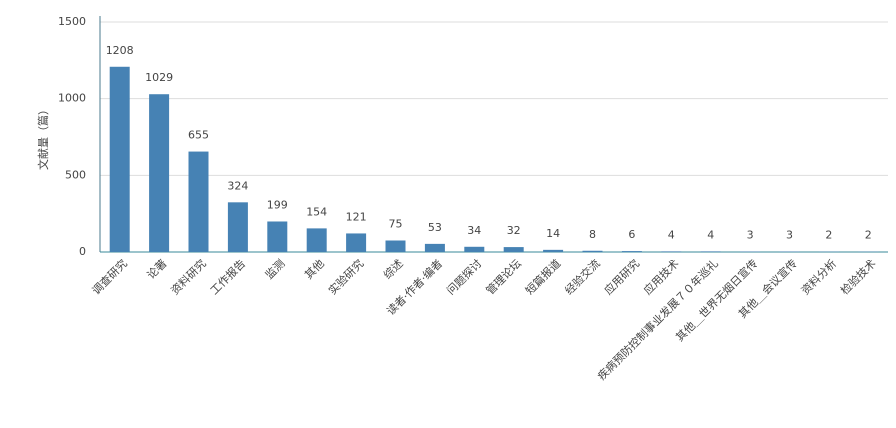 This screenshot has width=896, height=428. I want to click on x-tick-label: 短篇报道, so click(542, 276).